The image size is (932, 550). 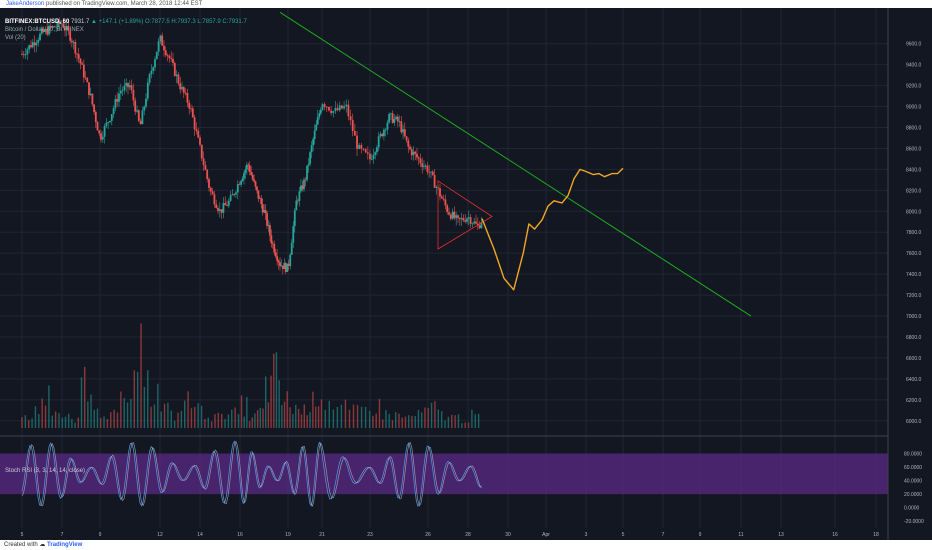 I want to click on tradingview-cloud-icon: ☁, so click(x=42, y=545).